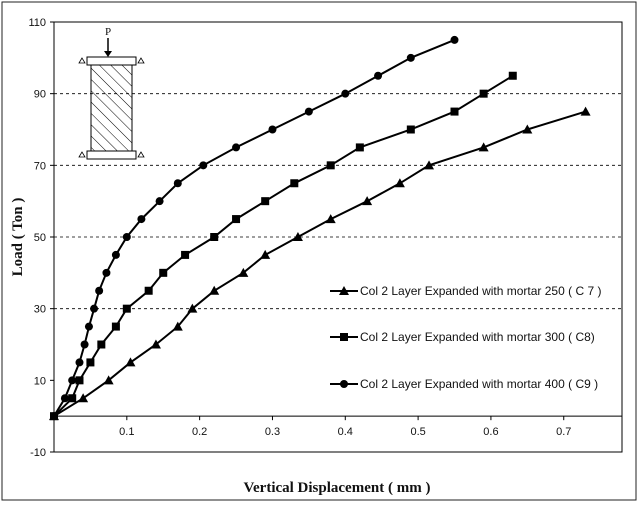 The width and height of the screenshot is (638, 507). I want to click on y-tick-label: -10, so click(38, 453).